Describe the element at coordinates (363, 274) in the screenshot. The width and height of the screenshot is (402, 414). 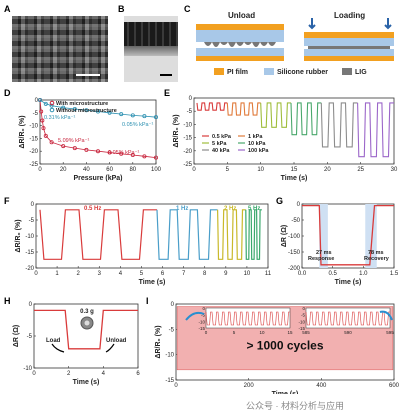
I see `x-tick-label: 1.0` at that location.